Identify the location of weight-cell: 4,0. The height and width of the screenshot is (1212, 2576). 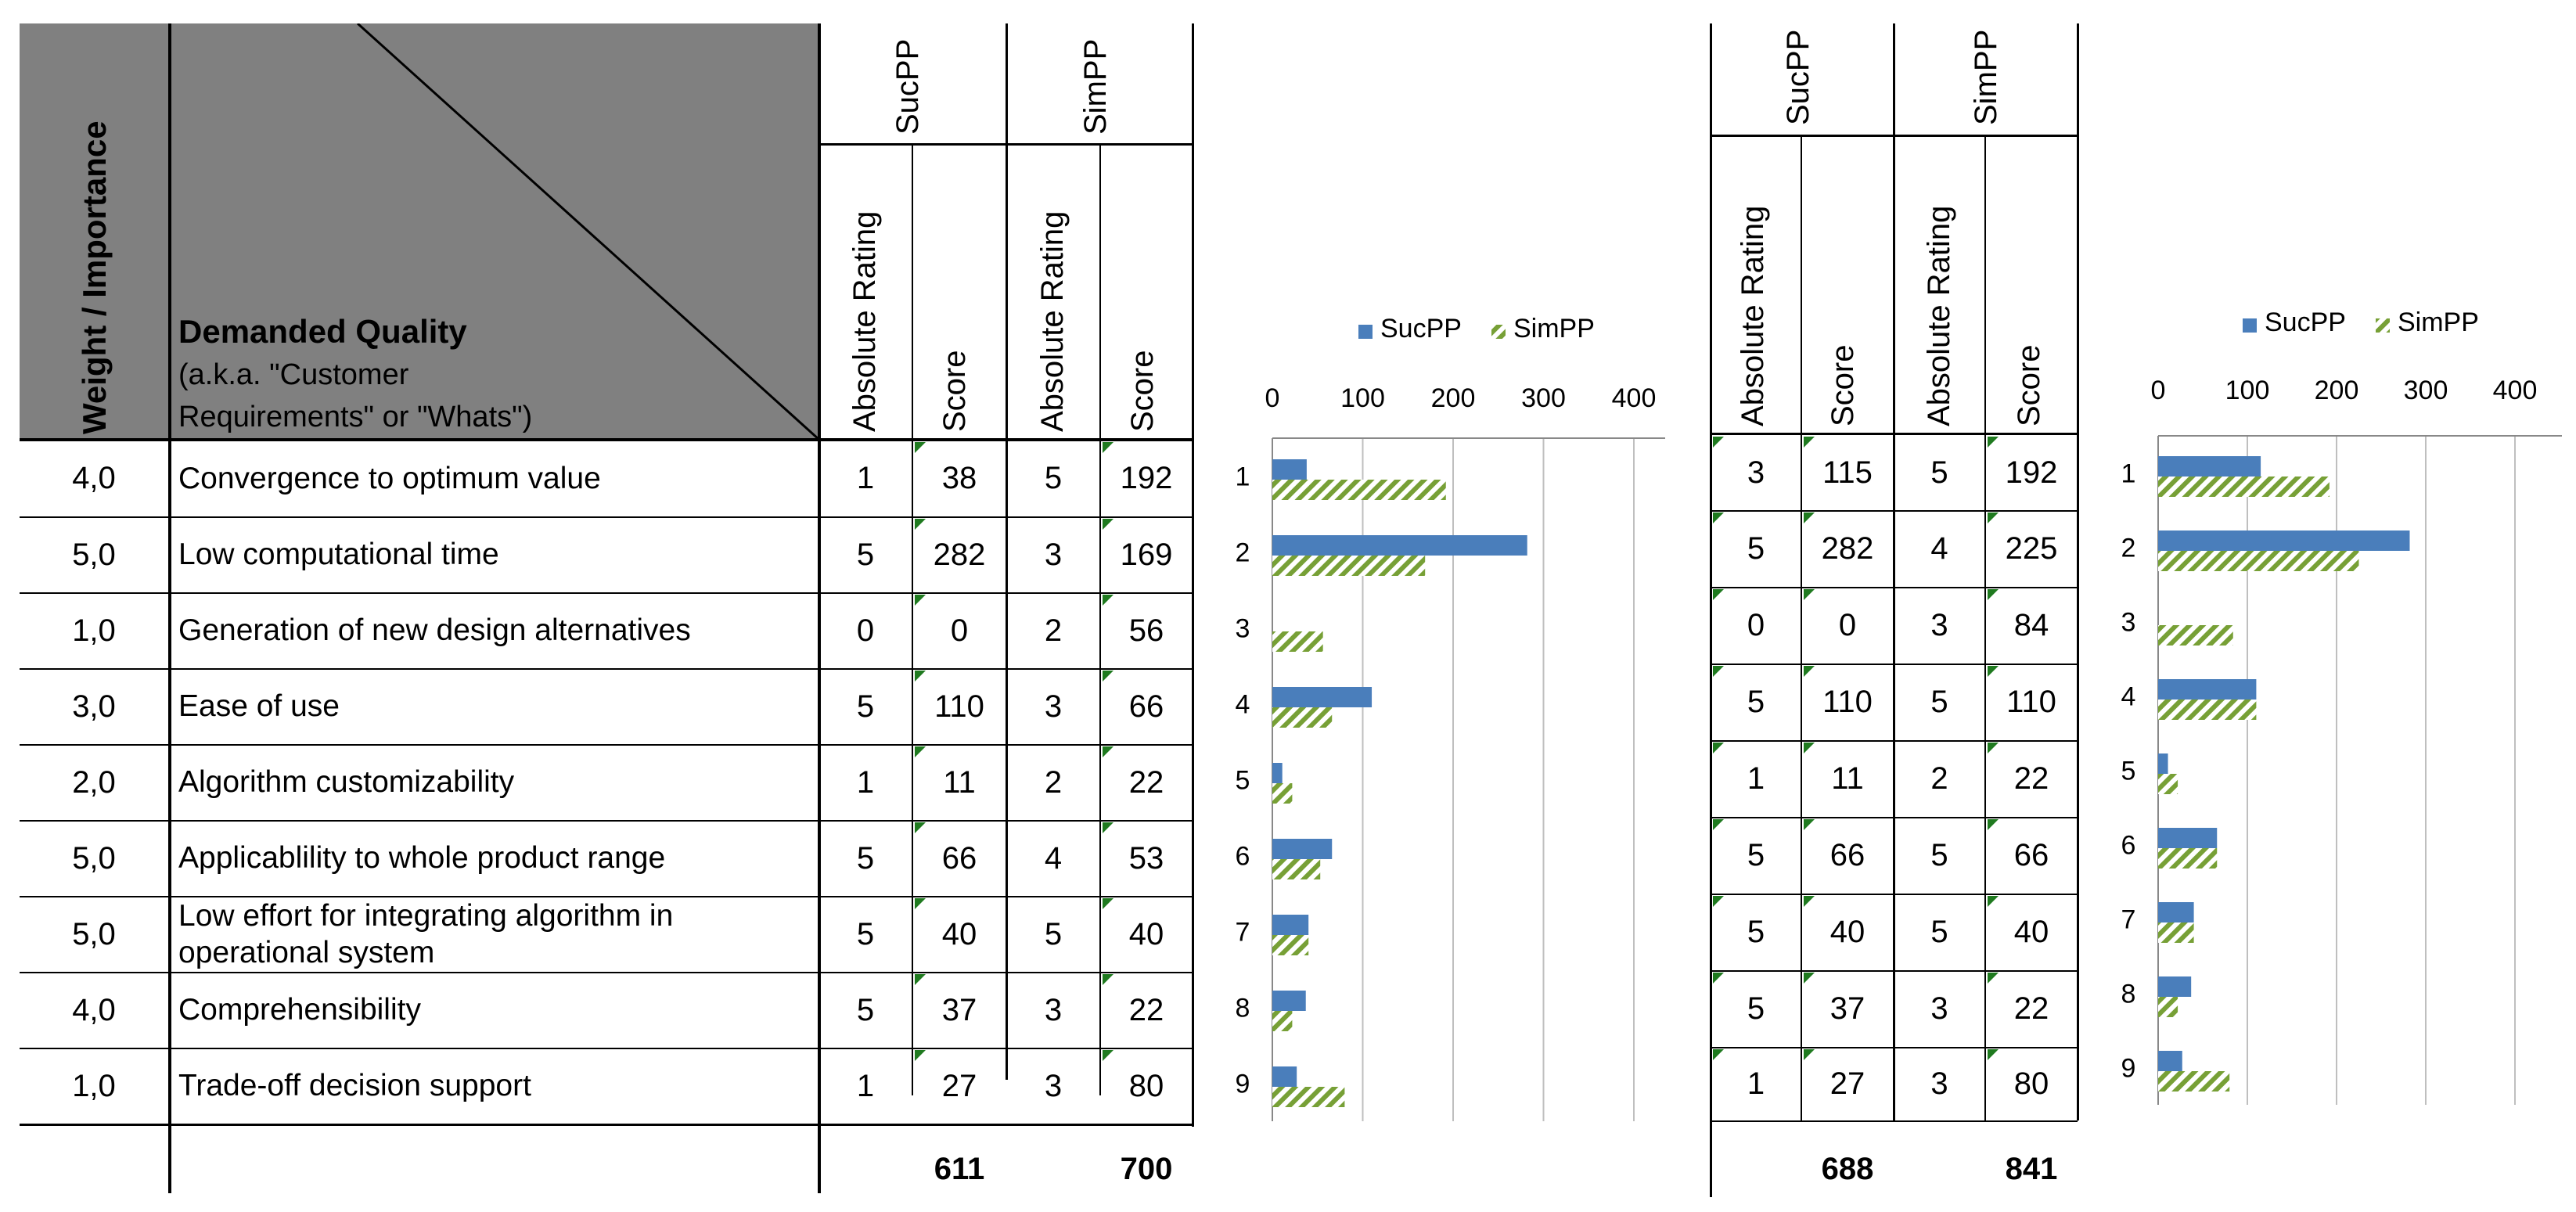
(94, 1009).